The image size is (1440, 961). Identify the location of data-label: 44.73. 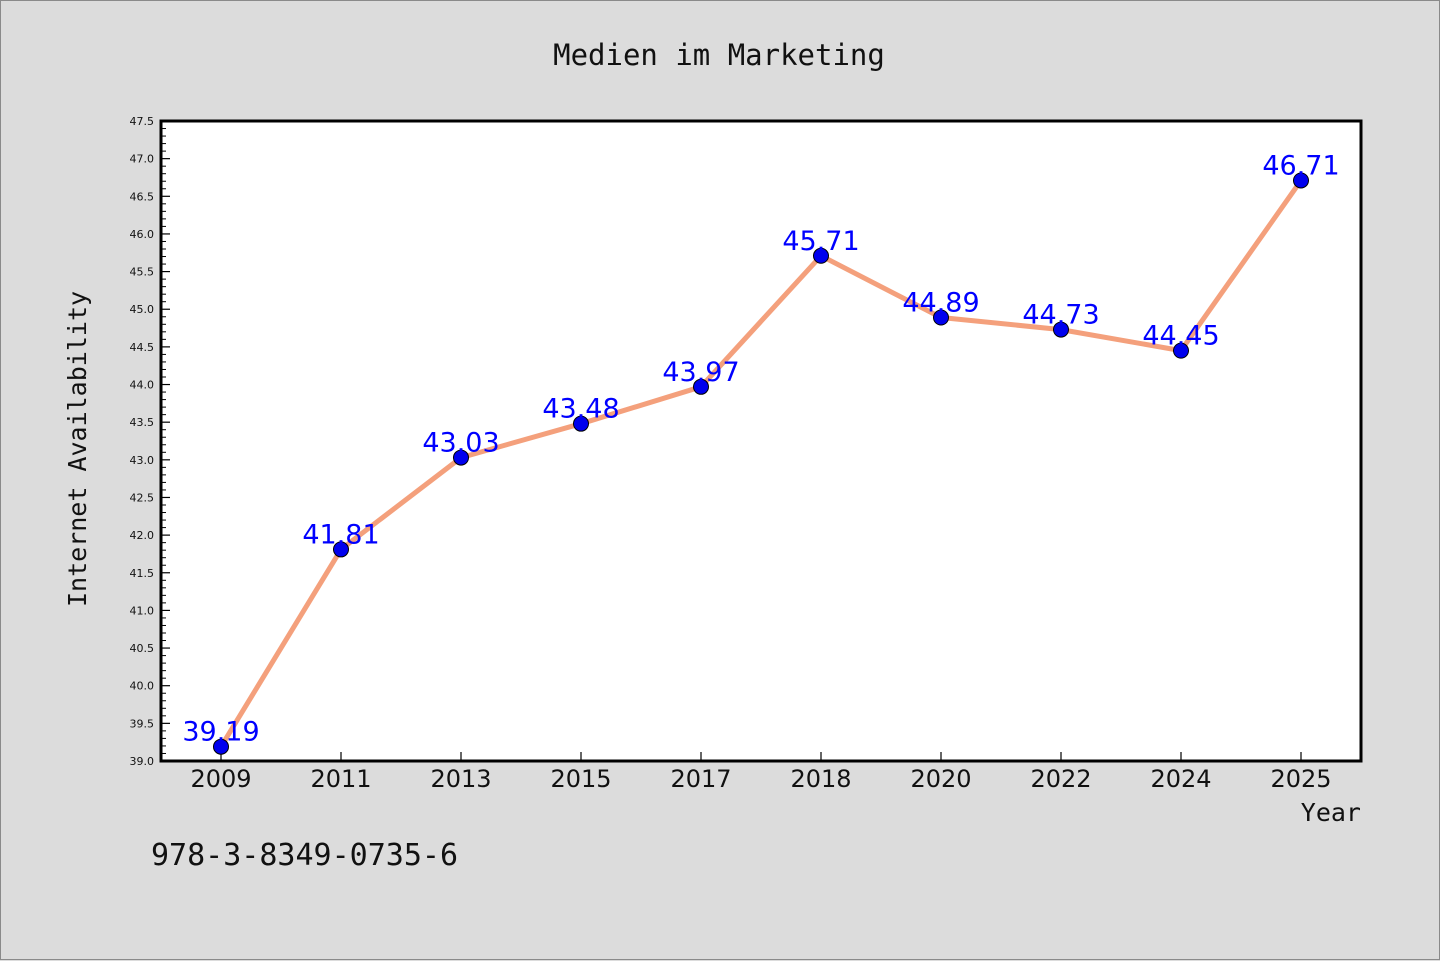
(1060, 315).